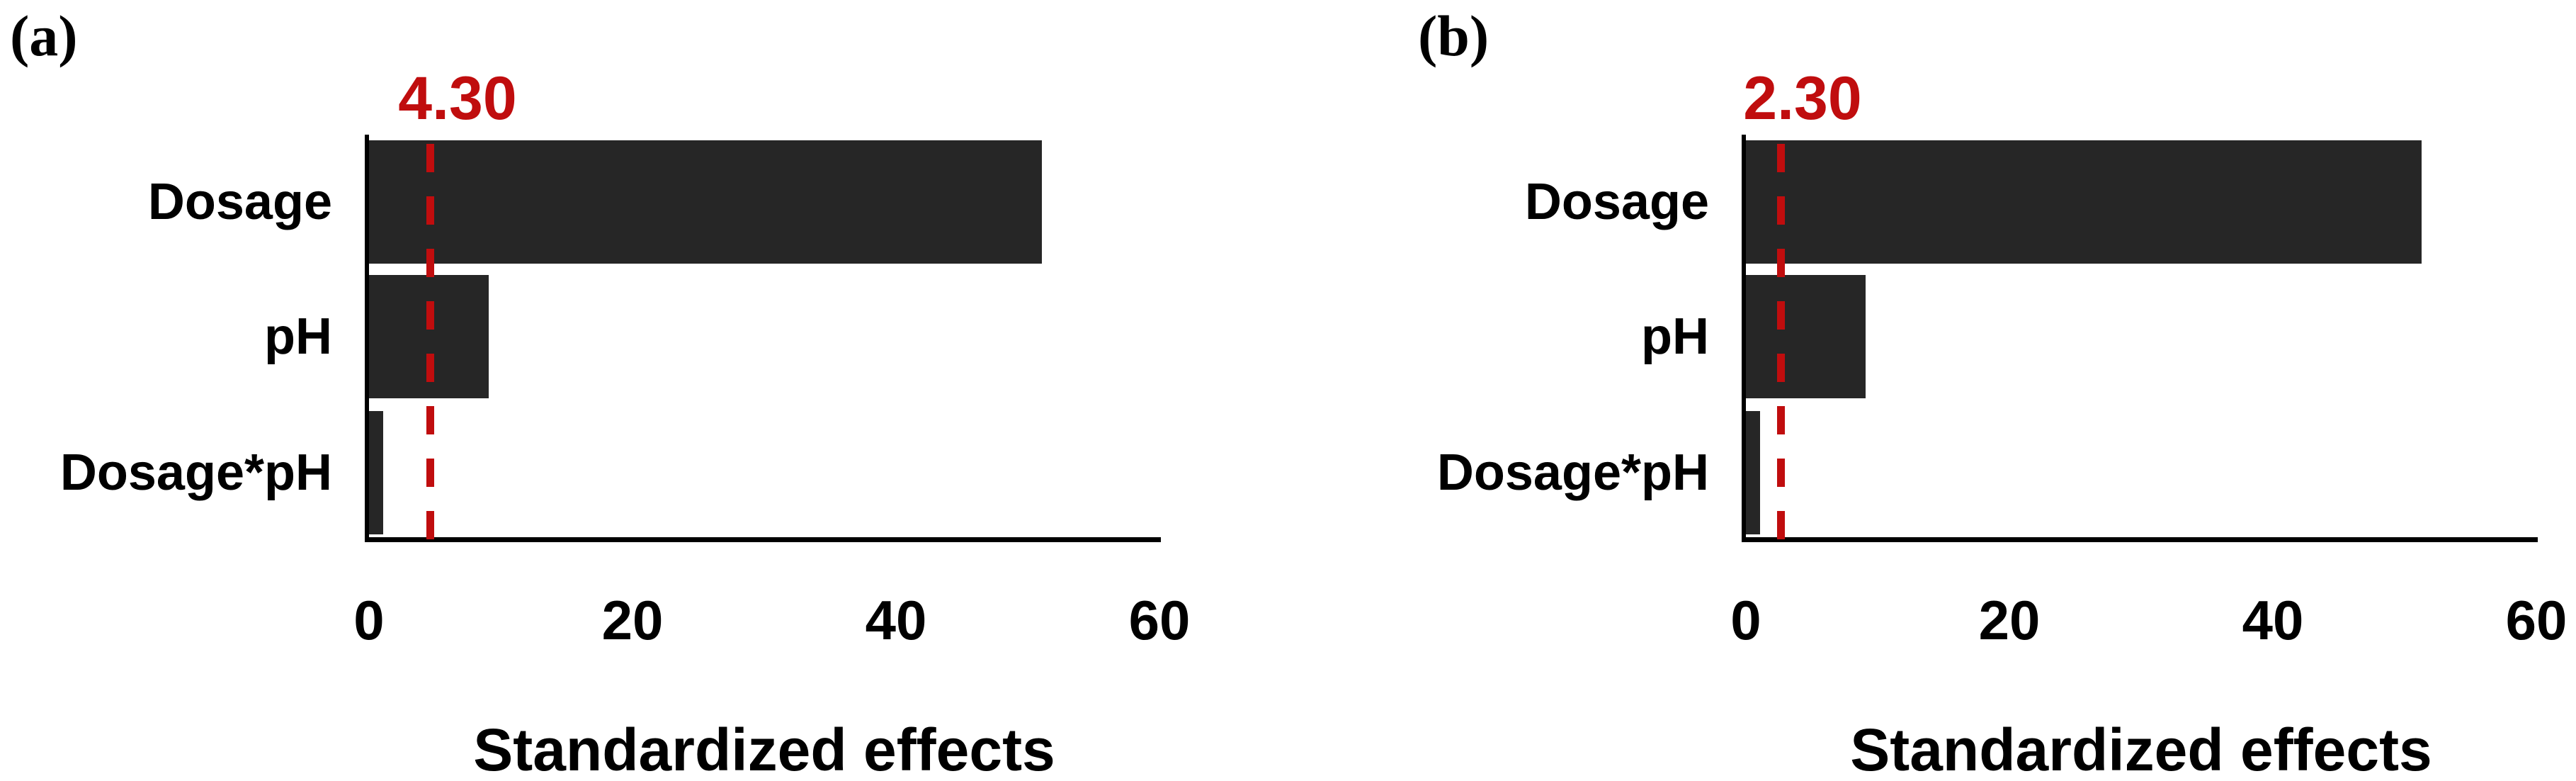 The height and width of the screenshot is (781, 2576). I want to click on panel-a-x-axis-title: Standardized effects, so click(764, 749).